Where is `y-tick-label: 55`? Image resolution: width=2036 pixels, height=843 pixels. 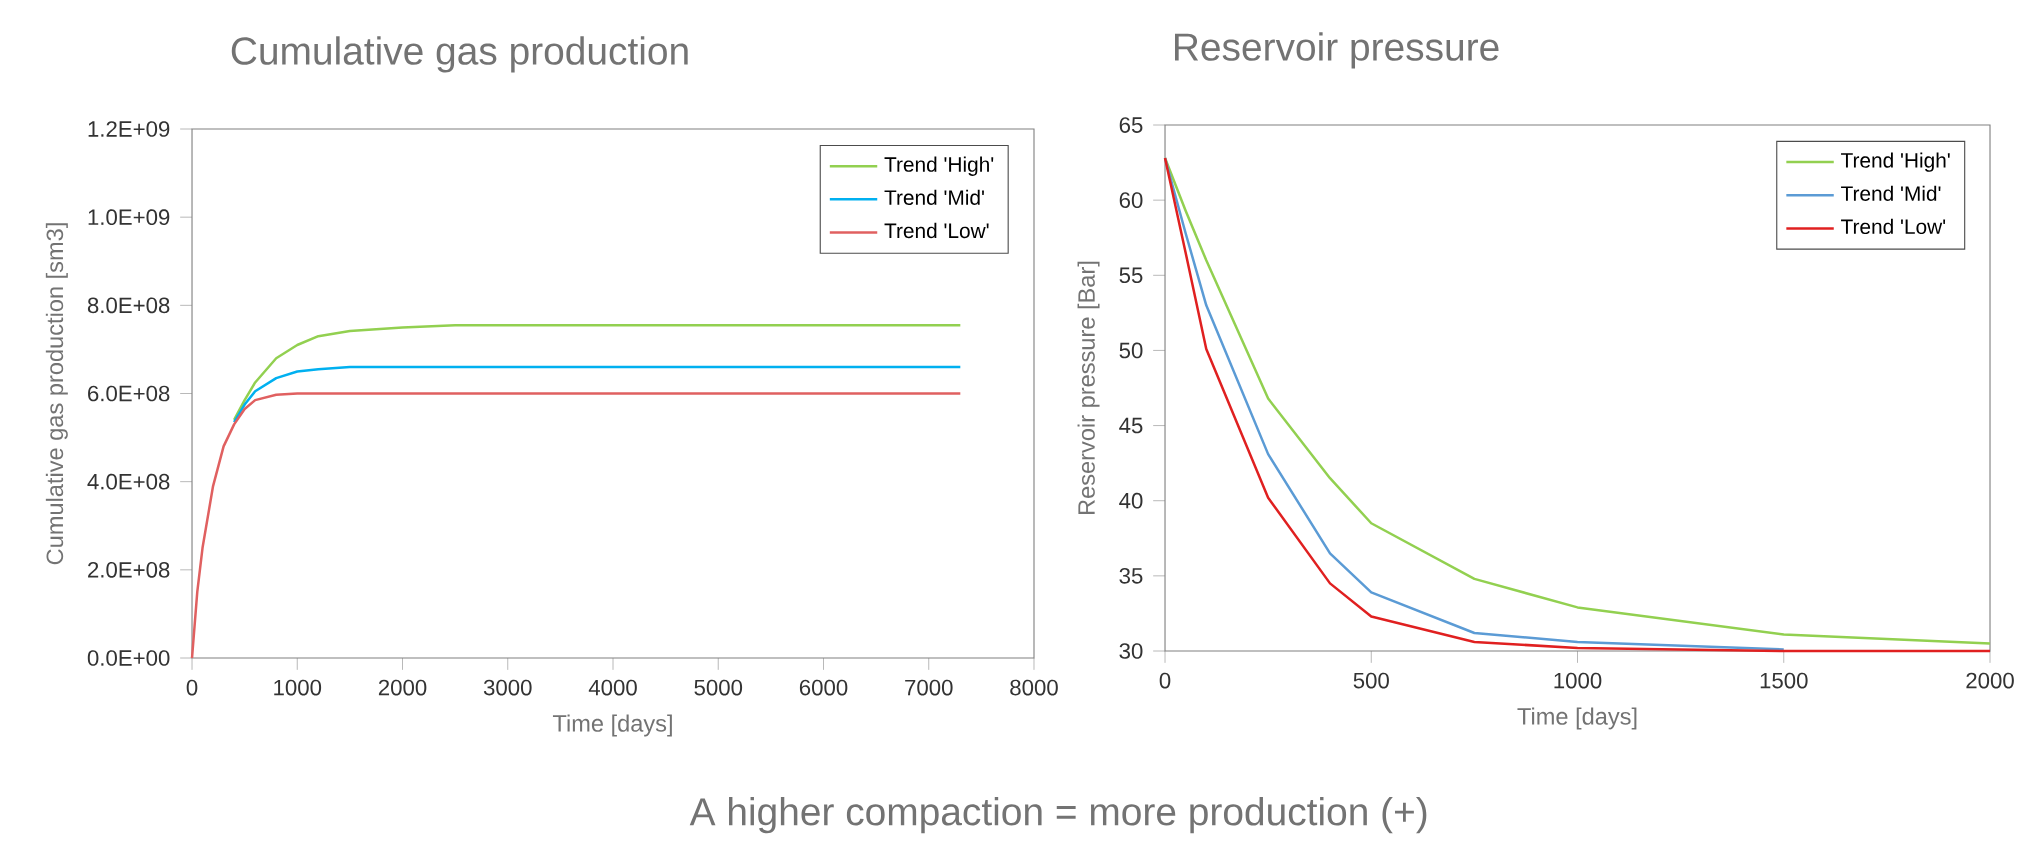
y-tick-label: 55 is located at coordinates (1131, 275).